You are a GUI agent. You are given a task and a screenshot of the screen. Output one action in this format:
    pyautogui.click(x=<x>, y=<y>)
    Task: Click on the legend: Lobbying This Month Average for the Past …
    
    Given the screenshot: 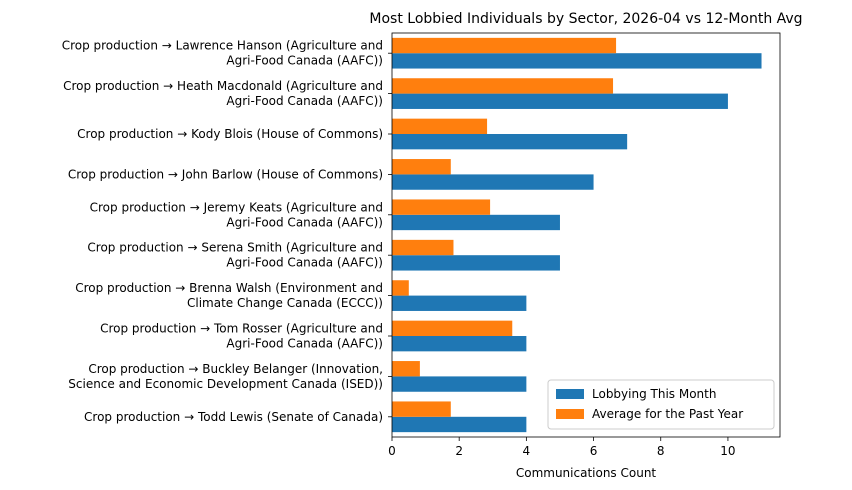 What is the action you would take?
    pyautogui.click(x=661, y=404)
    